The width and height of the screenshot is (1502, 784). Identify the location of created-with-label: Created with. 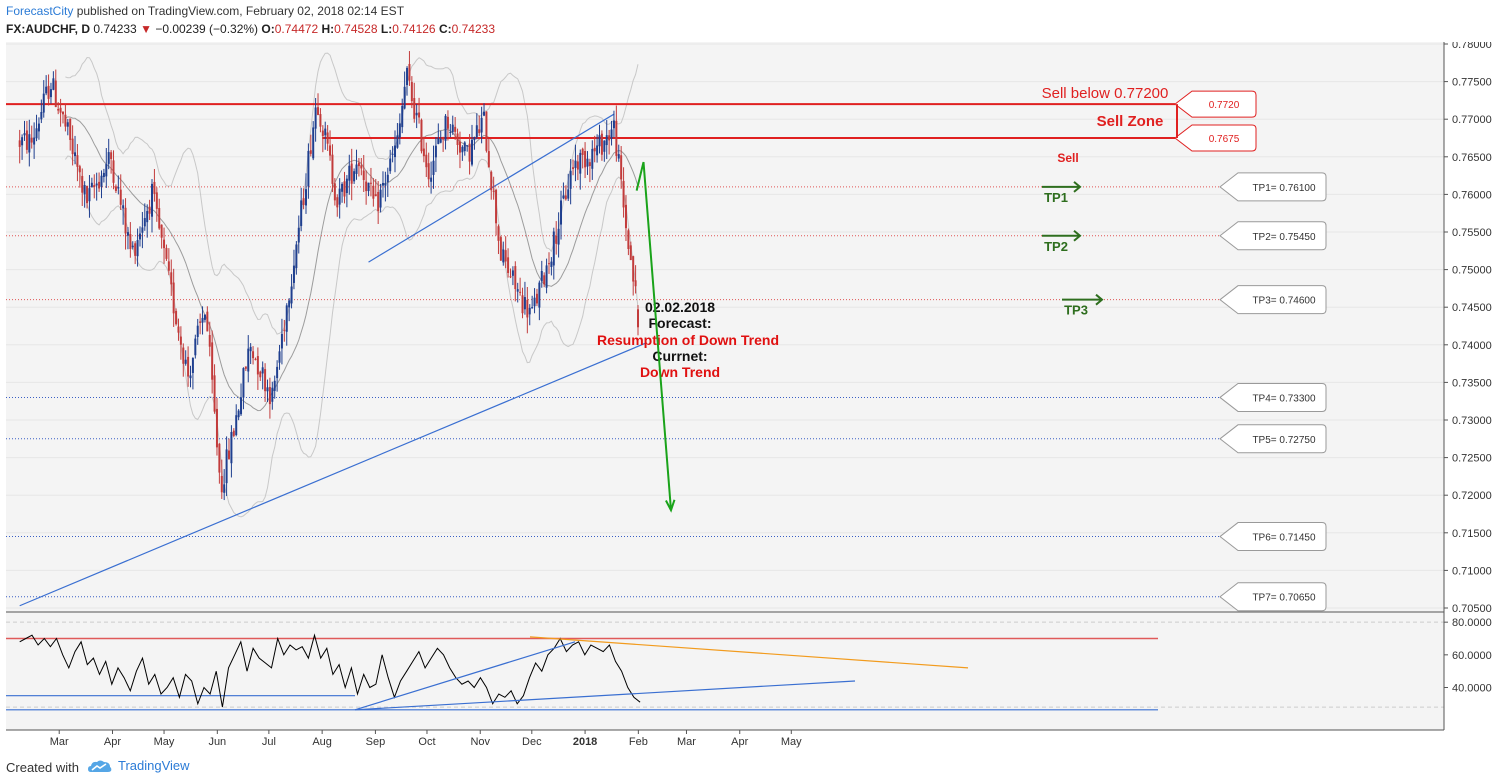
(42, 767).